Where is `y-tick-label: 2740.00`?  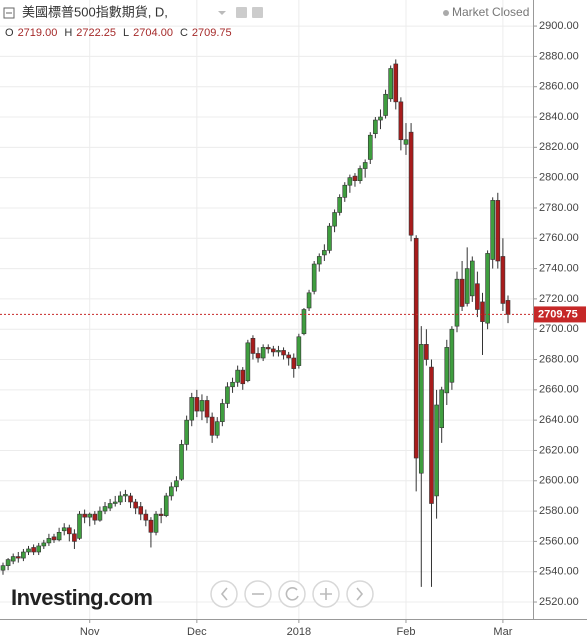 y-tick-label: 2740.00 is located at coordinates (559, 268).